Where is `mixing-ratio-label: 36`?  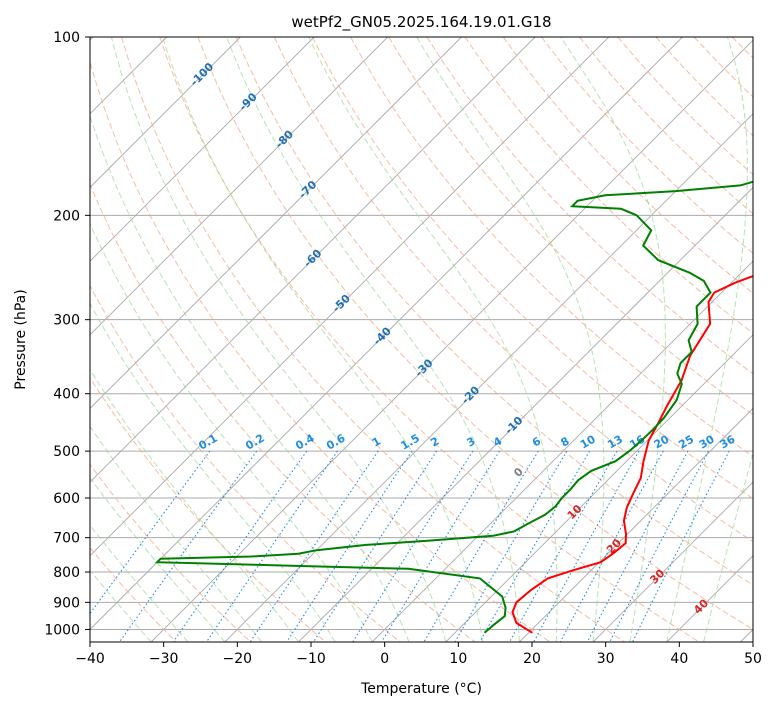 mixing-ratio-label: 36 is located at coordinates (728, 441).